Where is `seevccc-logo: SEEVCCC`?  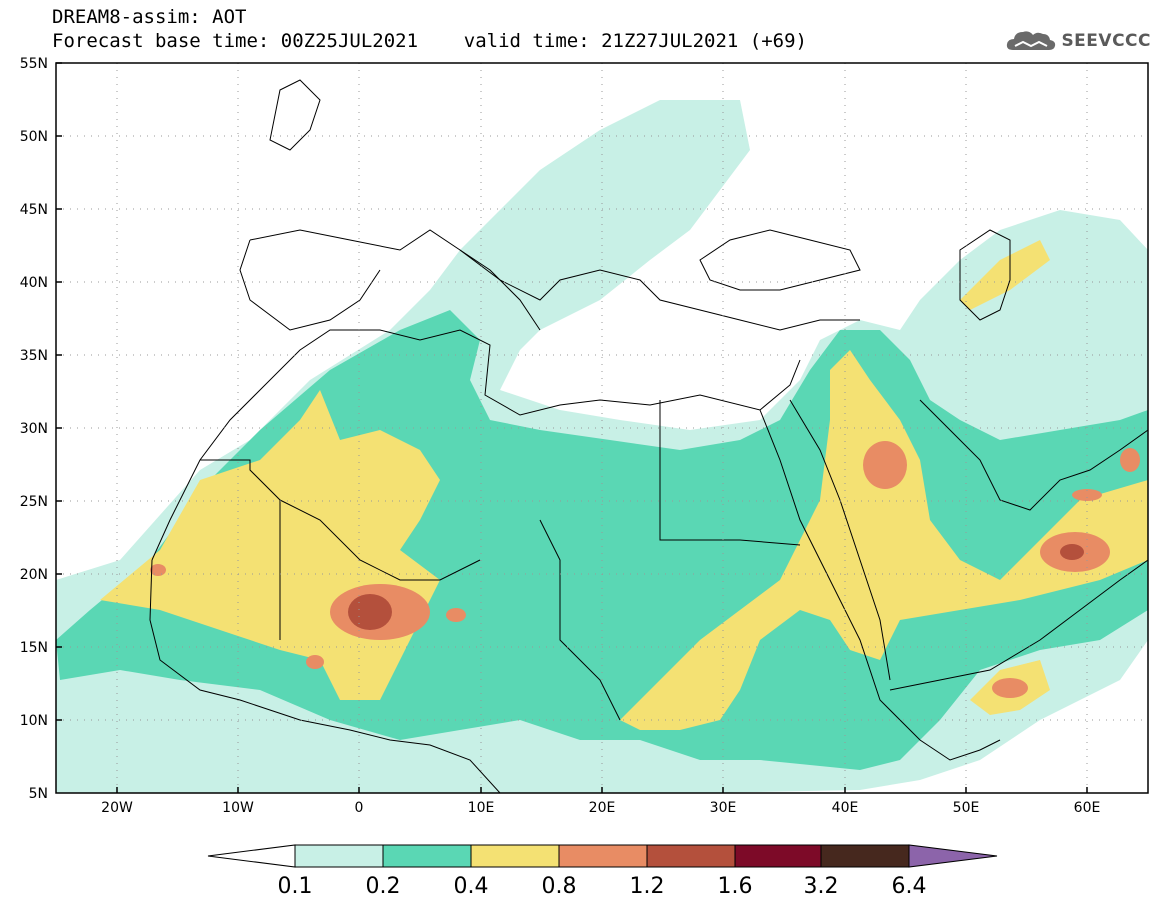
seevccc-logo: SEEVCCC is located at coordinates (1078, 41).